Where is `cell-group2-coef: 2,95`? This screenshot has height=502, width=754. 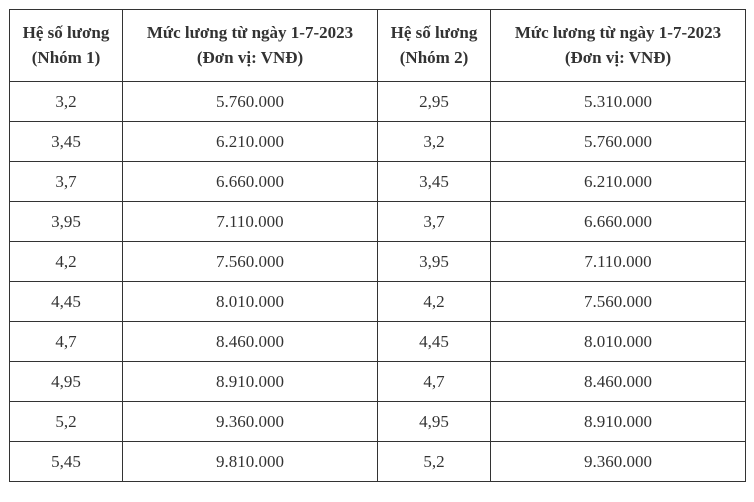
cell-group2-coef: 2,95 is located at coordinates (434, 101).